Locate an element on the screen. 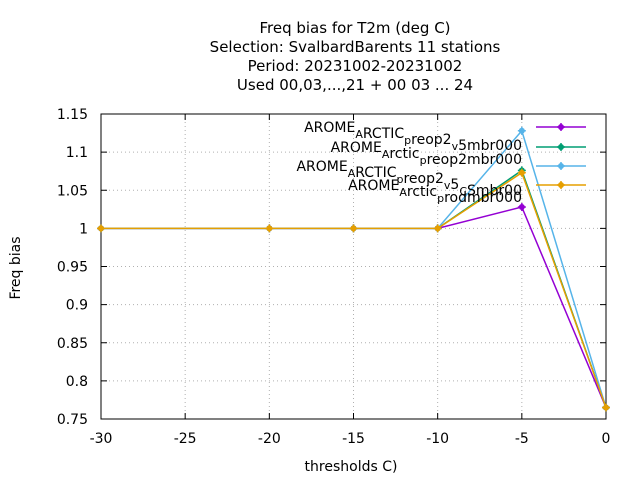  legend-entry-3: AROMEARCTICpreop2v5CSmbr00 is located at coordinates (441, 179).